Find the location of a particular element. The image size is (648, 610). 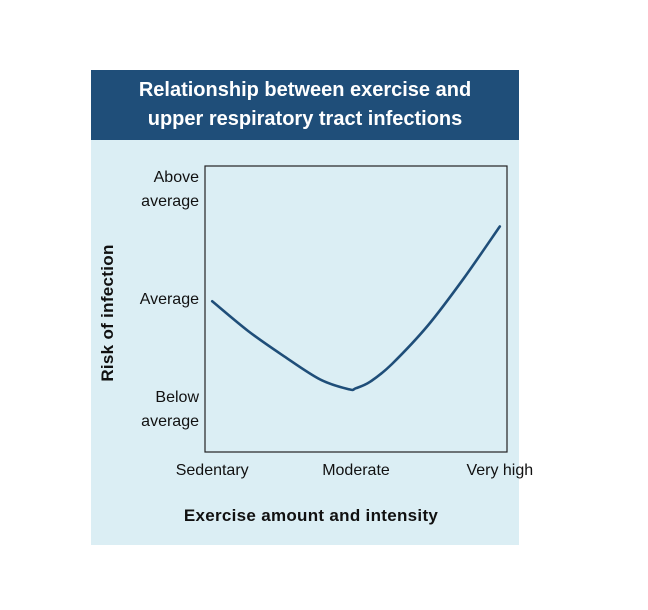

x-tick-labels: Sedentary Moderate Very high is located at coordinates (354, 470).